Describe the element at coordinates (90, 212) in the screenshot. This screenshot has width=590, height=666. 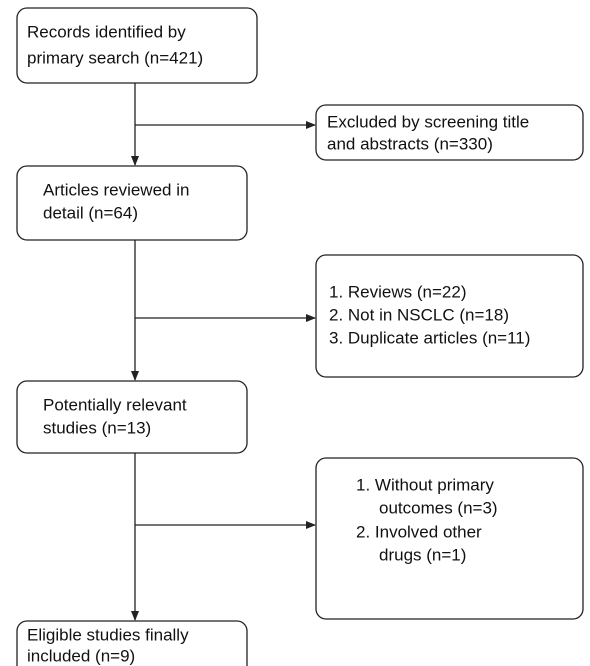
I see `box-text: detail (n=64)` at that location.